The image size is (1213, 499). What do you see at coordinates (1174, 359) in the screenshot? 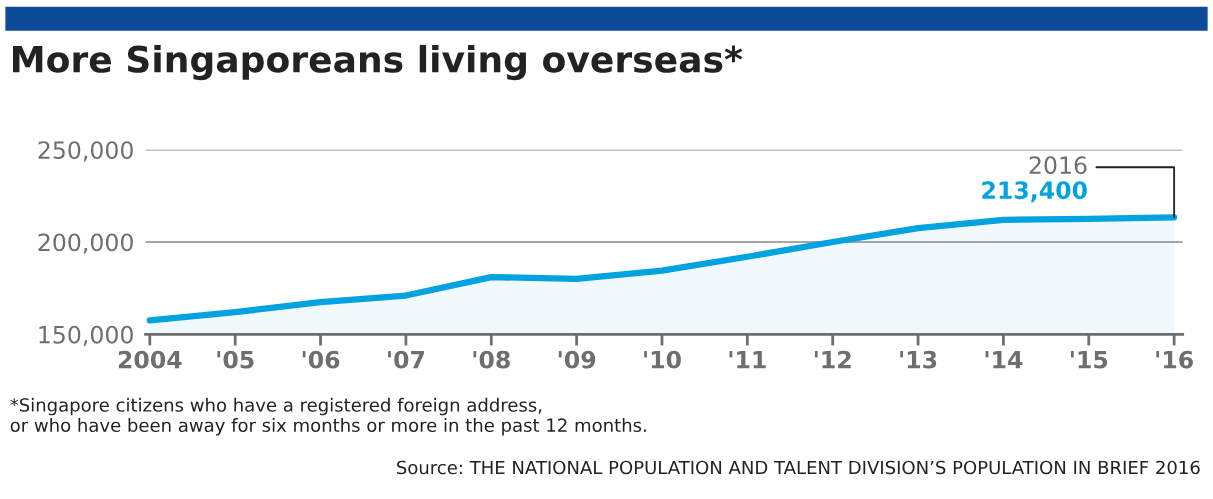
I see `x-tick-label: '16` at bounding box center [1174, 359].